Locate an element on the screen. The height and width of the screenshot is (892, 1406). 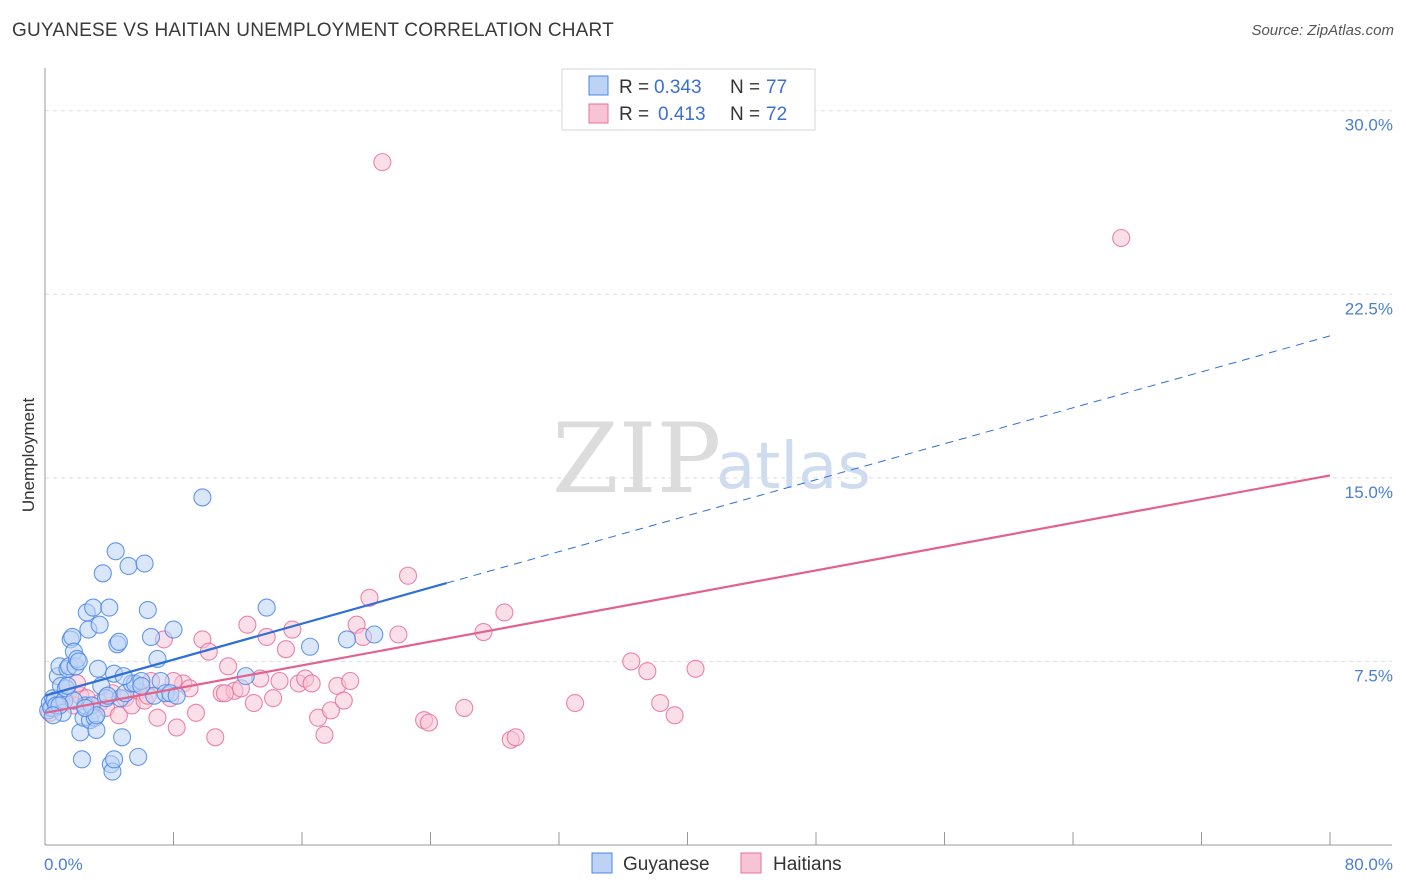
legend-r-label-haitians: R = is located at coordinates (634, 114).